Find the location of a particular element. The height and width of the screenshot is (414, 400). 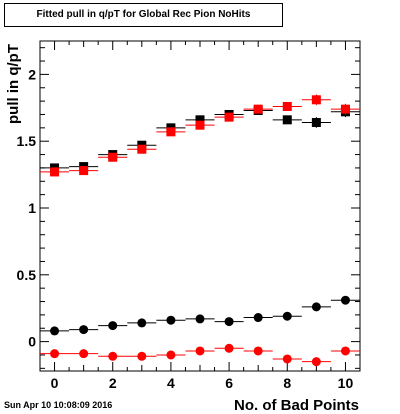

x-tick-label: 8 is located at coordinates (287, 383).